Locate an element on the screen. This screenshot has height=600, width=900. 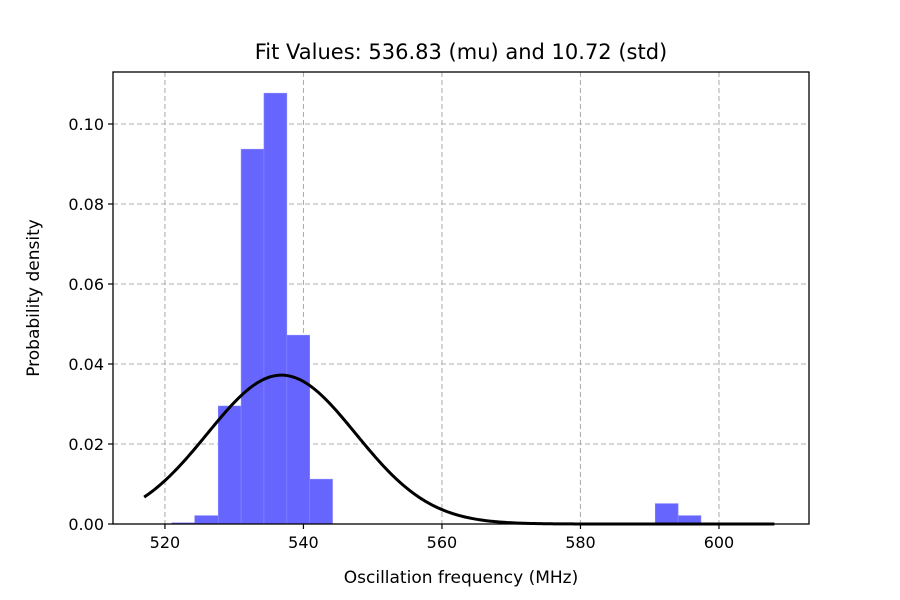
y-tick-label: 0.02 is located at coordinates (86, 444).